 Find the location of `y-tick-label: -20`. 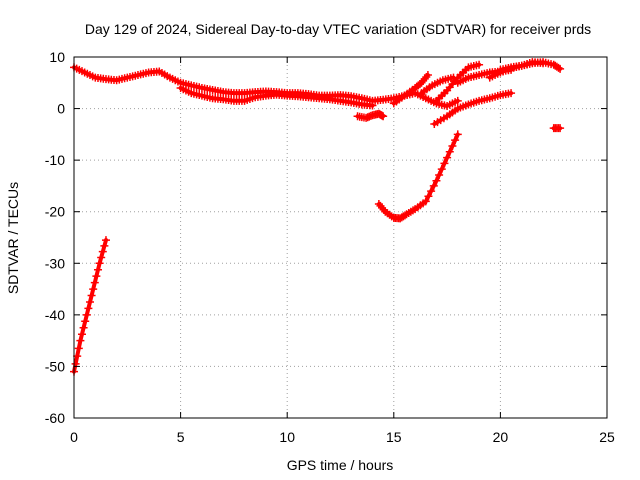

y-tick-label: -20 is located at coordinates (55, 212).